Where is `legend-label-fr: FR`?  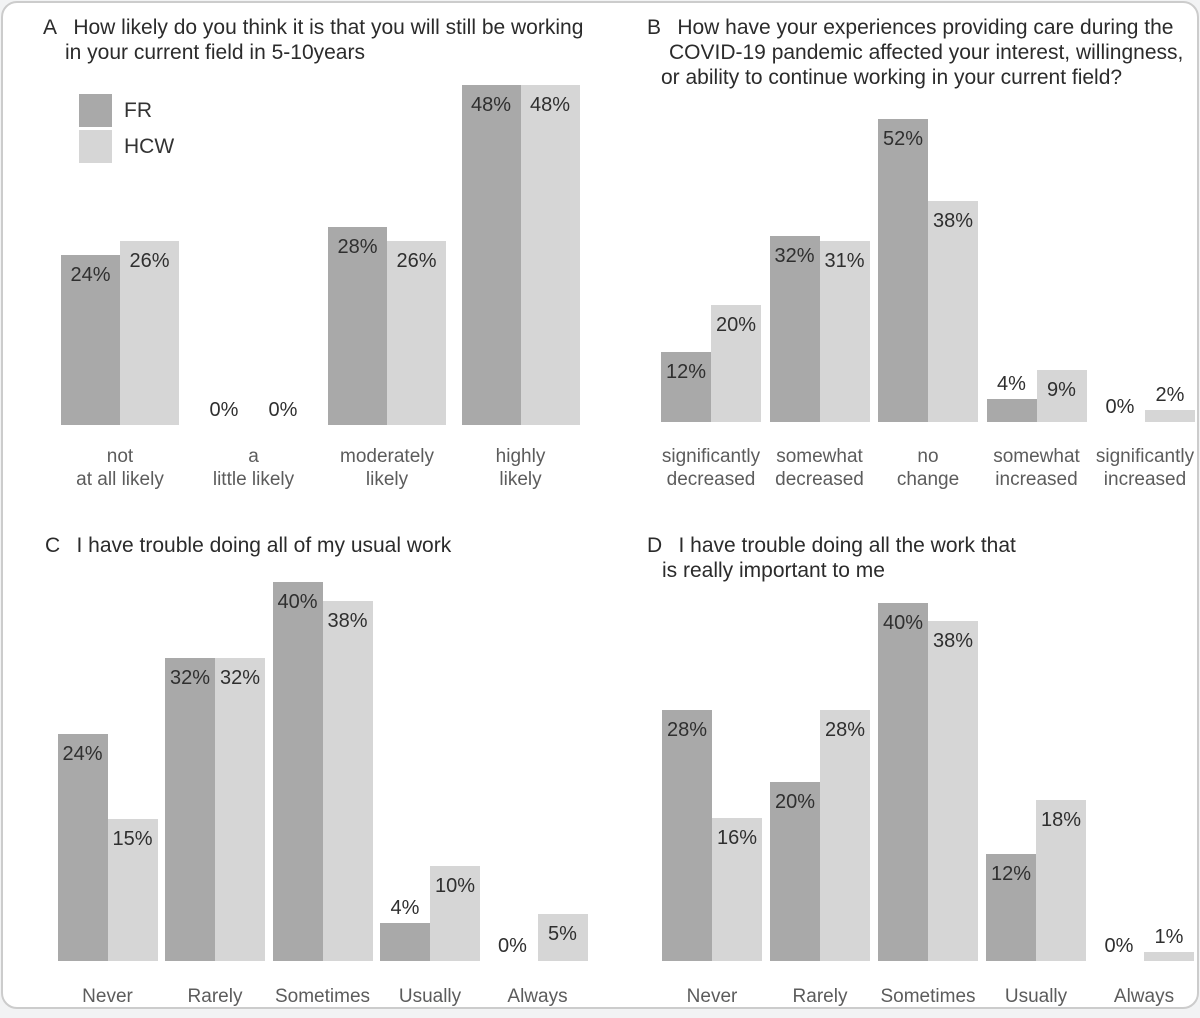
legend-label-fr: FR is located at coordinates (138, 110).